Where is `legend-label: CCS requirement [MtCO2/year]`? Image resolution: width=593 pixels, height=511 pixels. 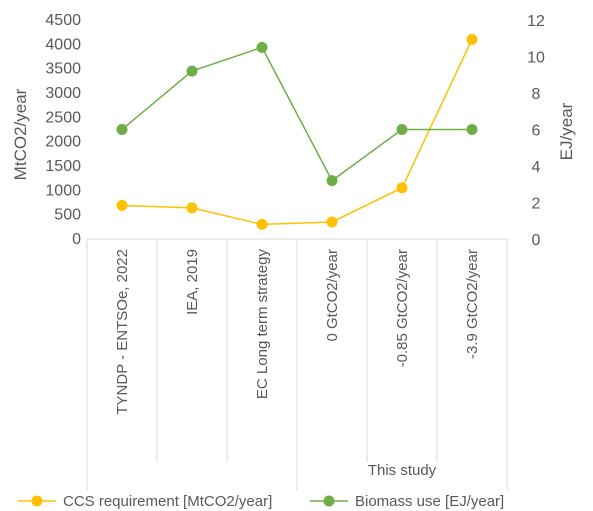 legend-label: CCS requirement [MtCO2/year] is located at coordinates (167, 501).